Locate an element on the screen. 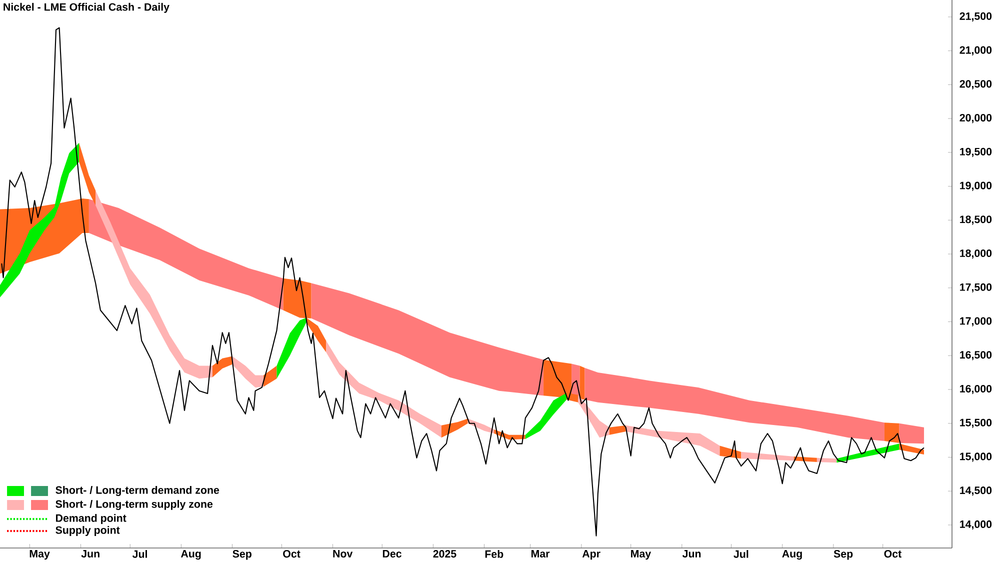  x-tick-label: Apr is located at coordinates (591, 555).